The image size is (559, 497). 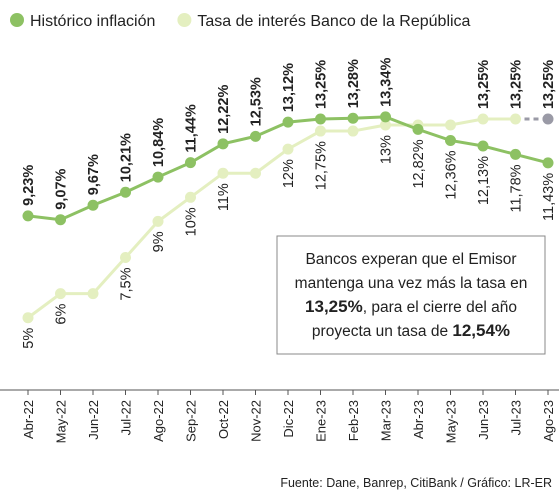 I want to click on value-label: 9,67%, so click(x=94, y=174).